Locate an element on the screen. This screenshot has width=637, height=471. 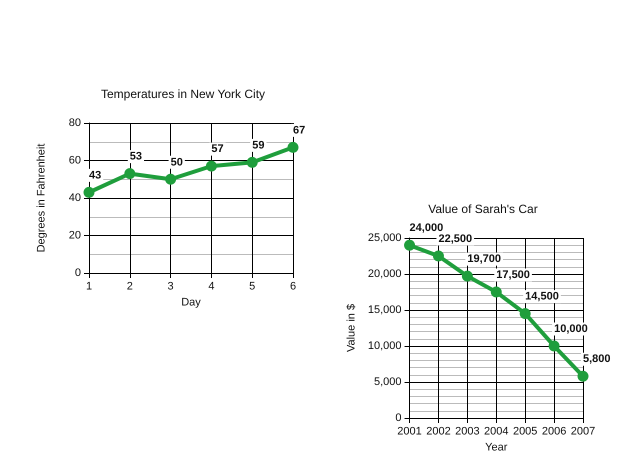
x-tick-label: 2001 is located at coordinates (409, 432).